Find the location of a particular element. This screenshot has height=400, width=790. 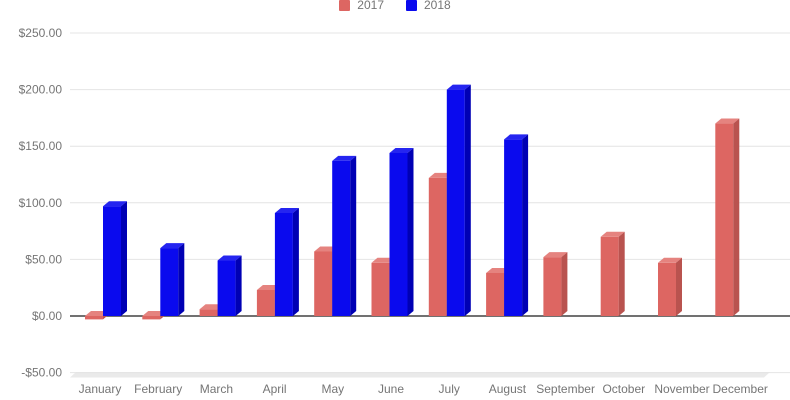

x-axis-label-august: August is located at coordinates (508, 389).